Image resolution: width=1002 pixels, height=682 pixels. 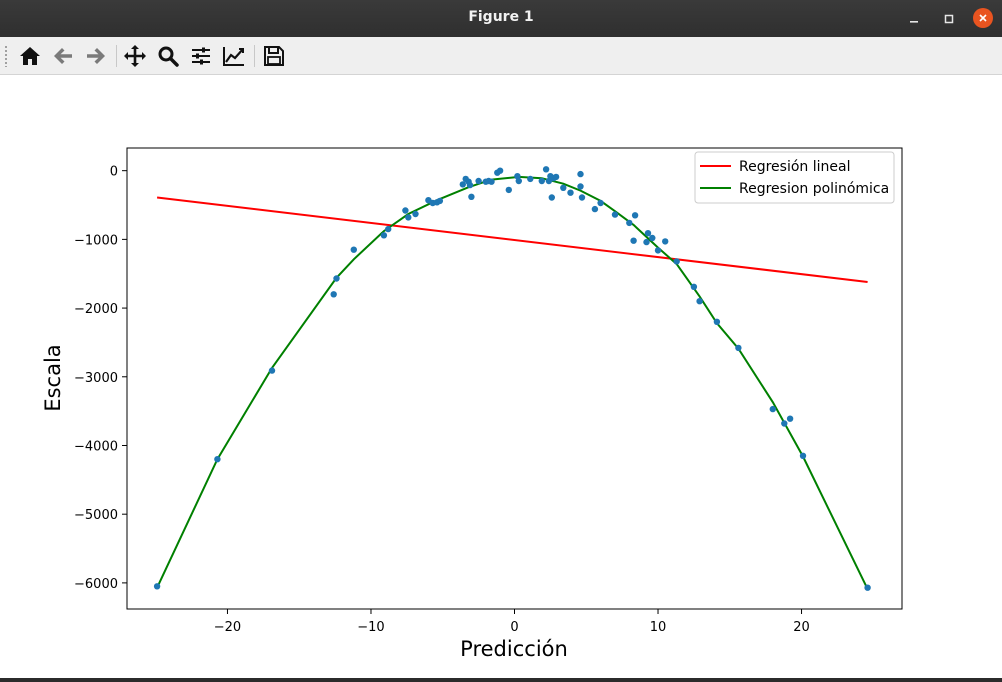 I want to click on series-line-lineal, so click(x=512, y=239).